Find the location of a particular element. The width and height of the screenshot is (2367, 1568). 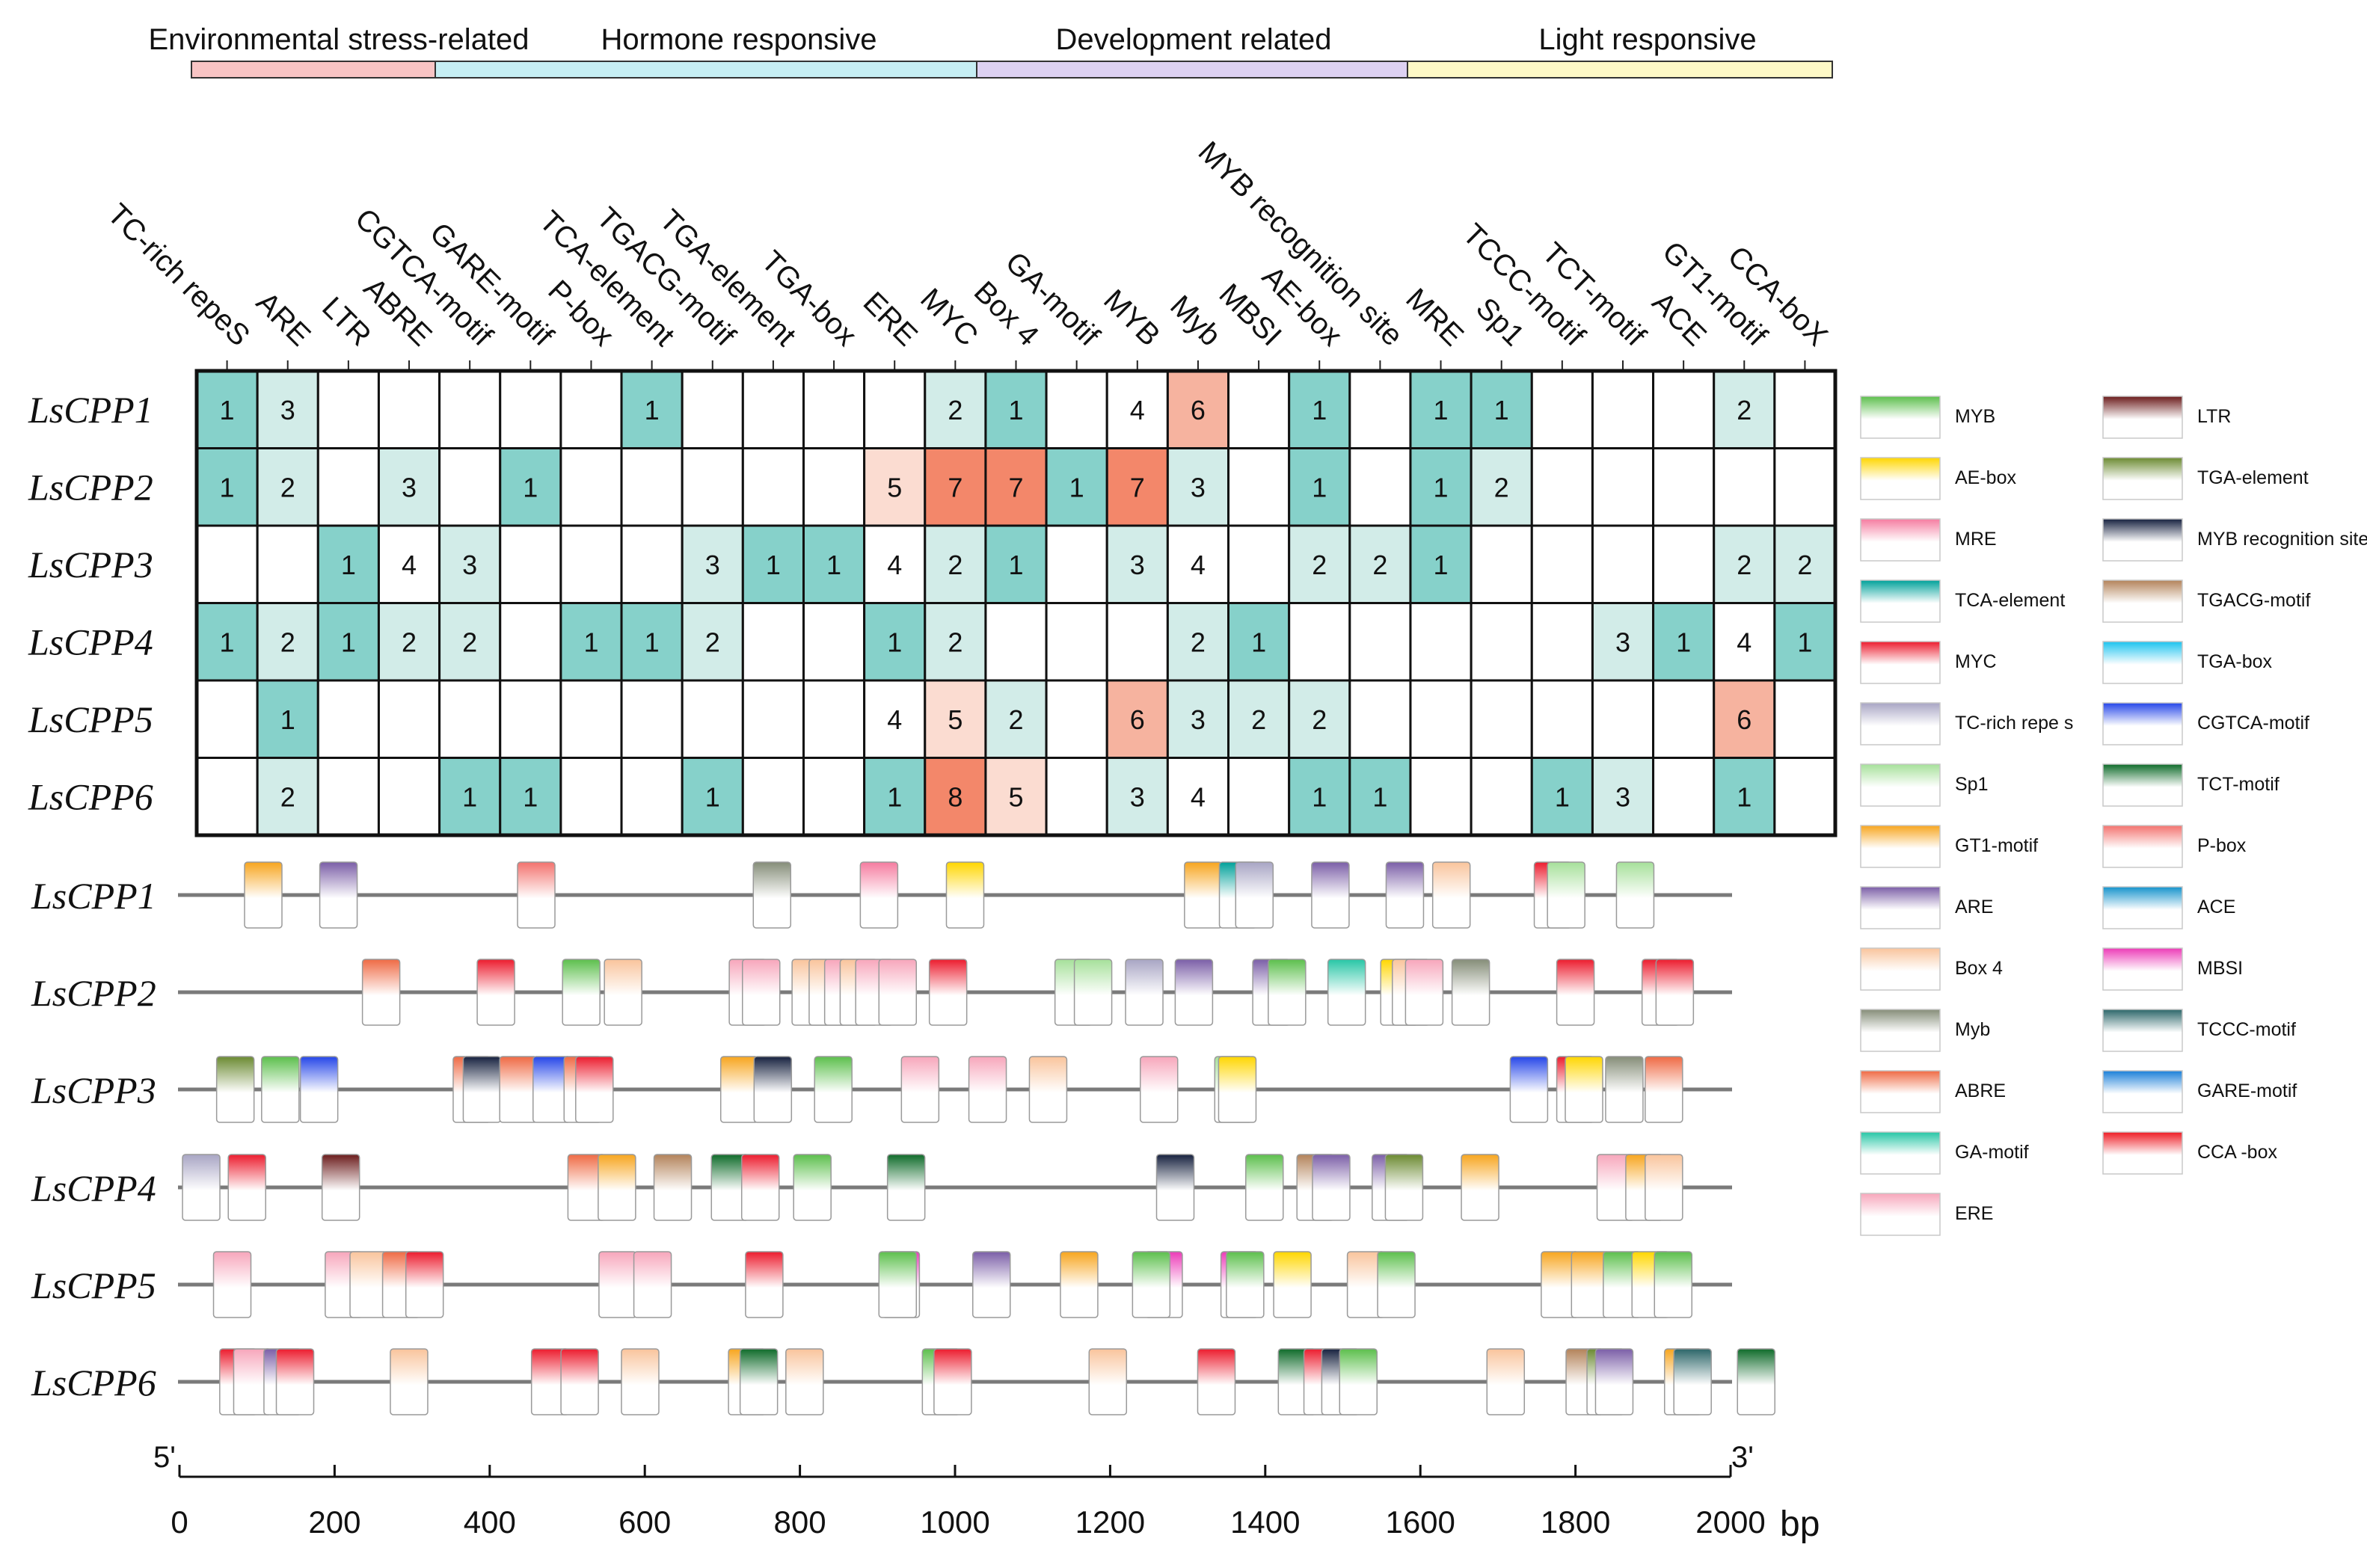

legend-label-cgtca-motif: CGTCA-motif is located at coordinates (2253, 723).